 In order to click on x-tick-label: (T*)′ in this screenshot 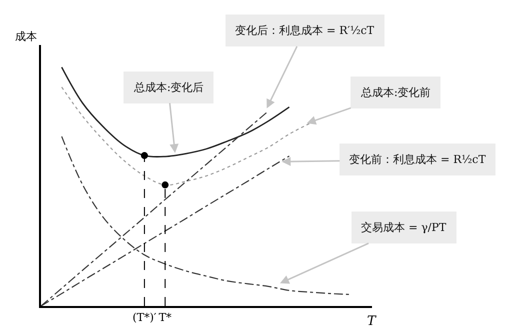, I will do `click(144, 317)`.